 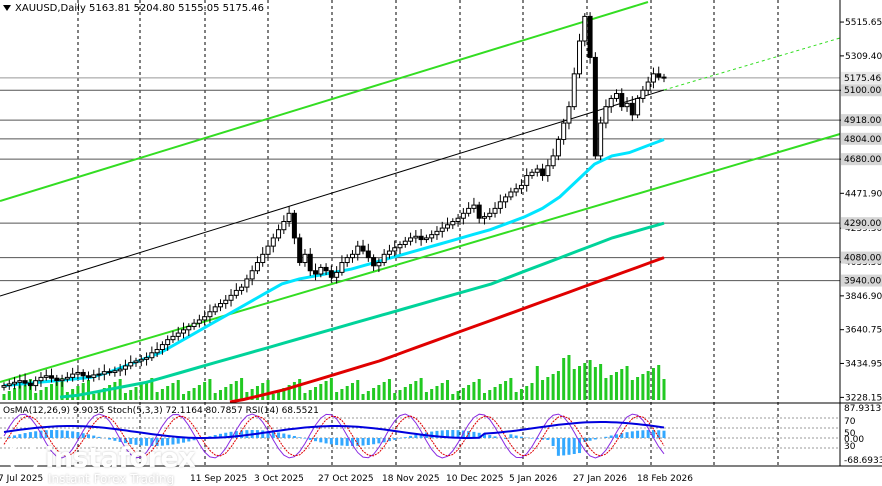 I want to click on indicator-axis-label: 0.00, so click(x=854, y=440).